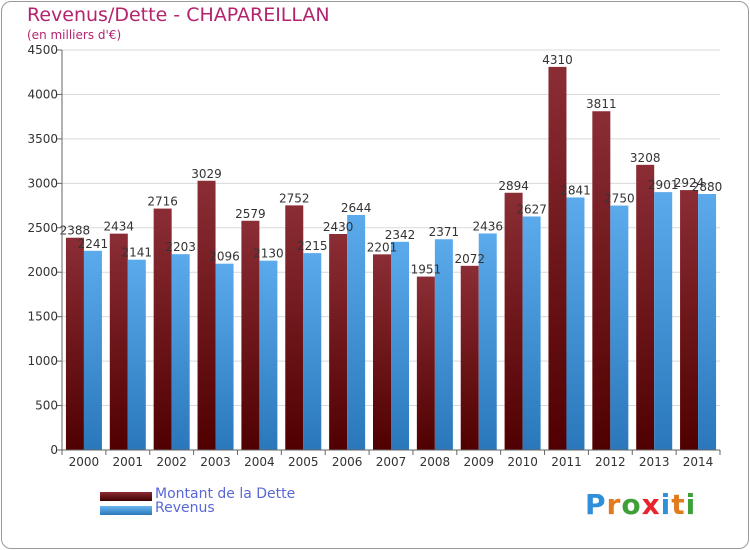  What do you see at coordinates (614, 504) in the screenshot?
I see `logo-letter: r` at bounding box center [614, 504].